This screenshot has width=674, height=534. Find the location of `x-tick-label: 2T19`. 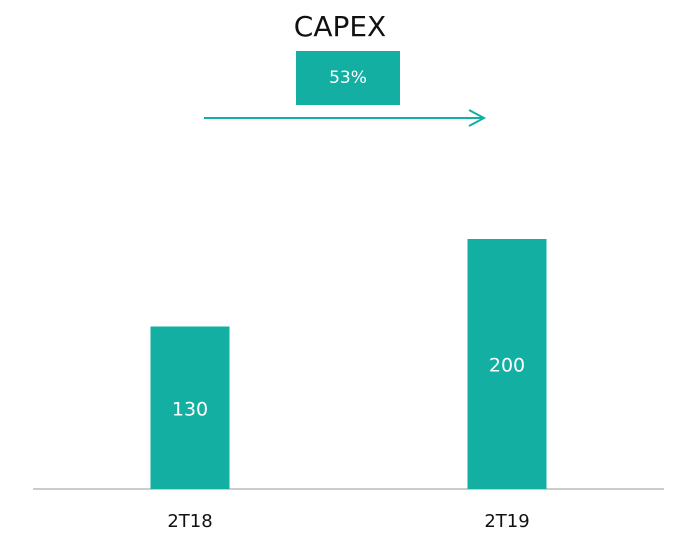

x-tick-label: 2T19 is located at coordinates (506, 521).